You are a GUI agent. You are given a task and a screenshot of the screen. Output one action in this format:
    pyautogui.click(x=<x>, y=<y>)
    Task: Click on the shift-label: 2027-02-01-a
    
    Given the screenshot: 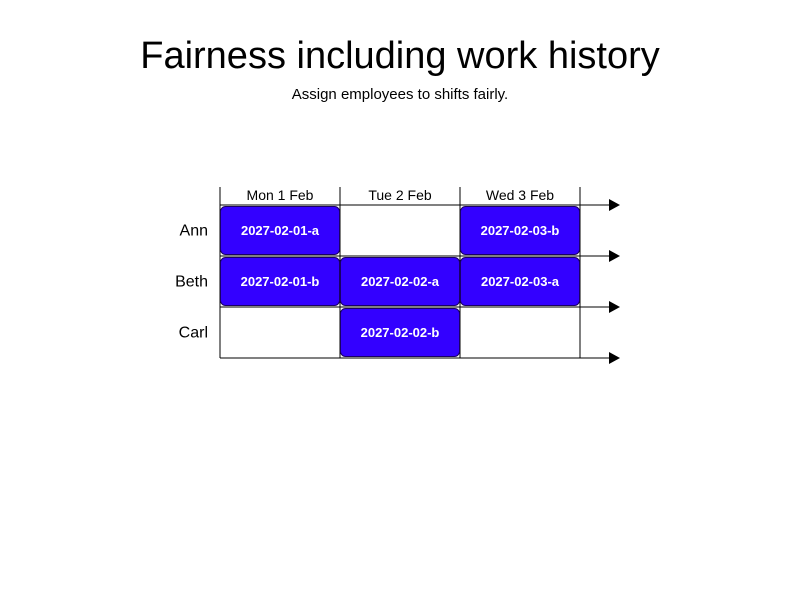 What is the action you would take?
    pyautogui.click(x=280, y=230)
    